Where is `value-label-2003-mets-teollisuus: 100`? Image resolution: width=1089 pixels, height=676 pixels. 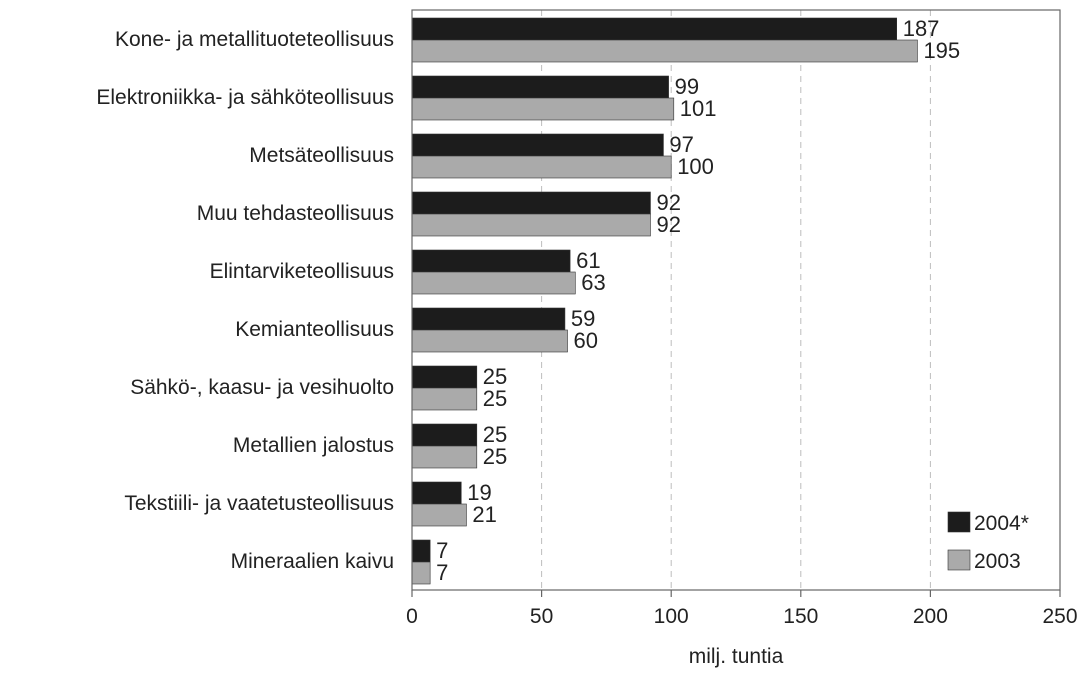
value-label-2003-mets-teollisuus: 100 is located at coordinates (695, 166).